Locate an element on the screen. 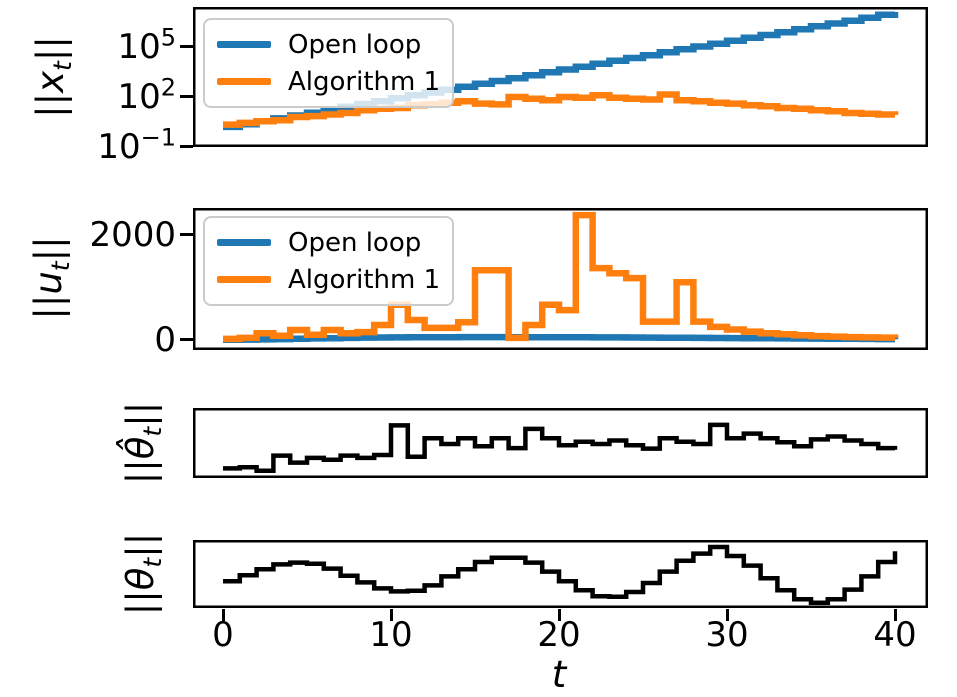  parameter-chart is located at coordinates (560, 574).